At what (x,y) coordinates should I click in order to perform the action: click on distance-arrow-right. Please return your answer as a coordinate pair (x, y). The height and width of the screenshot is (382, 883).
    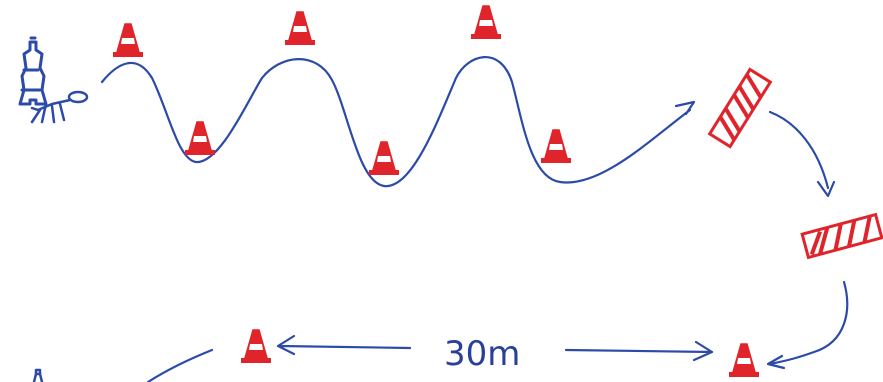
    Looking at the image, I should click on (639, 351).